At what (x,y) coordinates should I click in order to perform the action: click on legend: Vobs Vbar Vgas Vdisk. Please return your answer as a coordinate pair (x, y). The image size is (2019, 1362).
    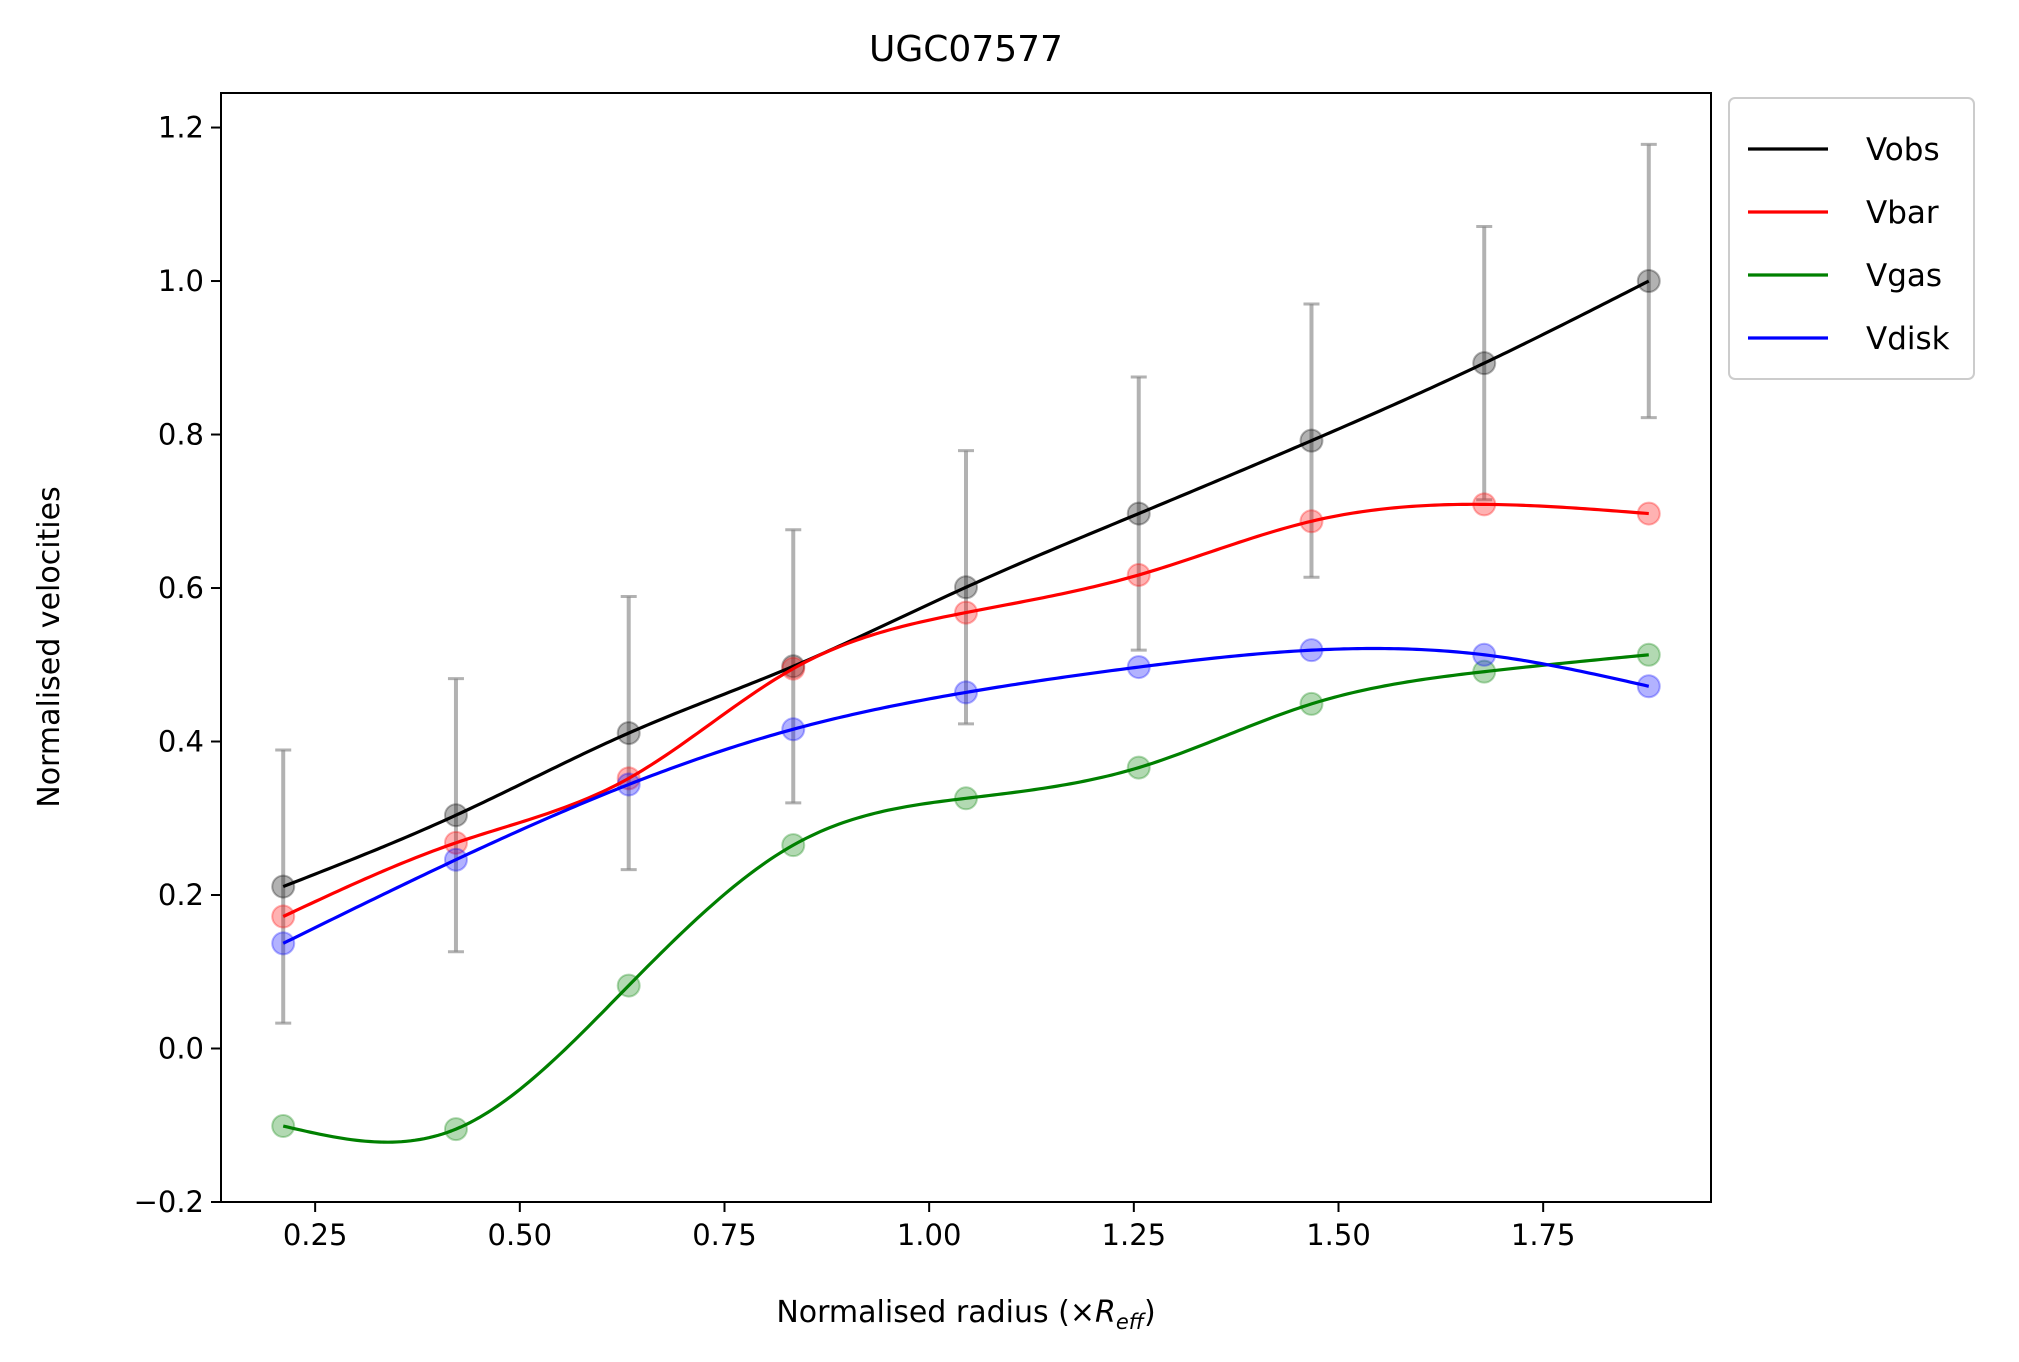
    Looking at the image, I should click on (1851, 238).